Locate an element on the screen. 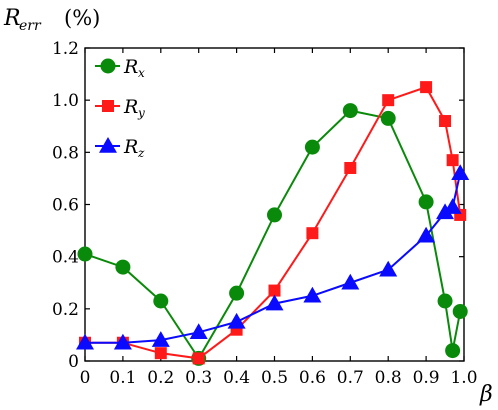 The height and width of the screenshot is (410, 498). y-tick-label: 0.2 is located at coordinates (65, 310).